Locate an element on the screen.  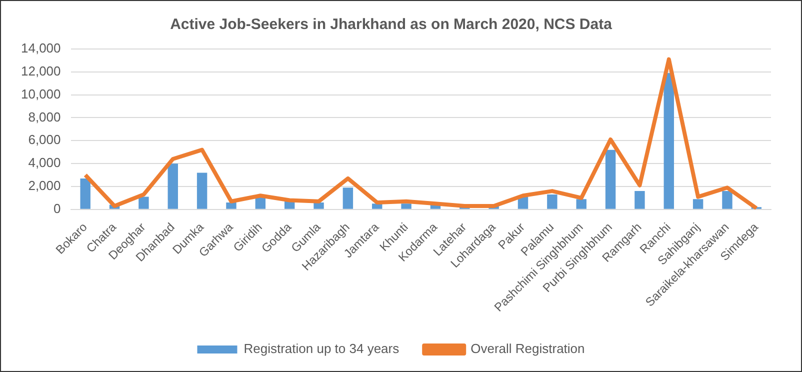
y-tick-label: 10,000 is located at coordinates (40, 94).